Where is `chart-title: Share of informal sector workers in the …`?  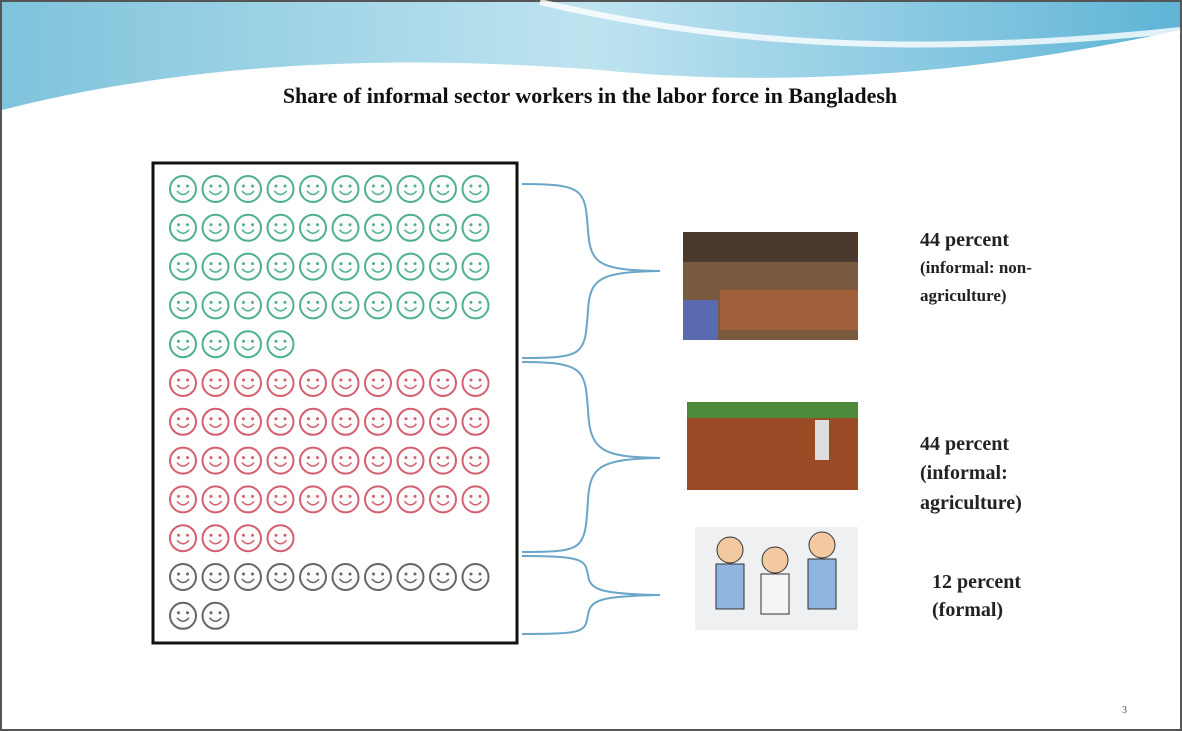
chart-title: Share of informal sector workers in the … is located at coordinates (590, 95).